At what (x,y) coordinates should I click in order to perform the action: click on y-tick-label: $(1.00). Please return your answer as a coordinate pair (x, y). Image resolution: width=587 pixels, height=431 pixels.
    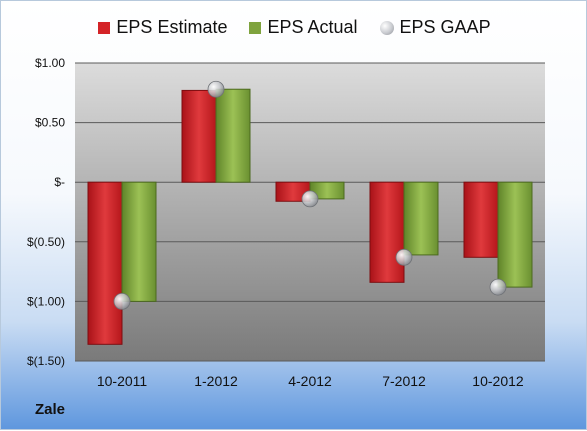
    Looking at the image, I should click on (46, 301).